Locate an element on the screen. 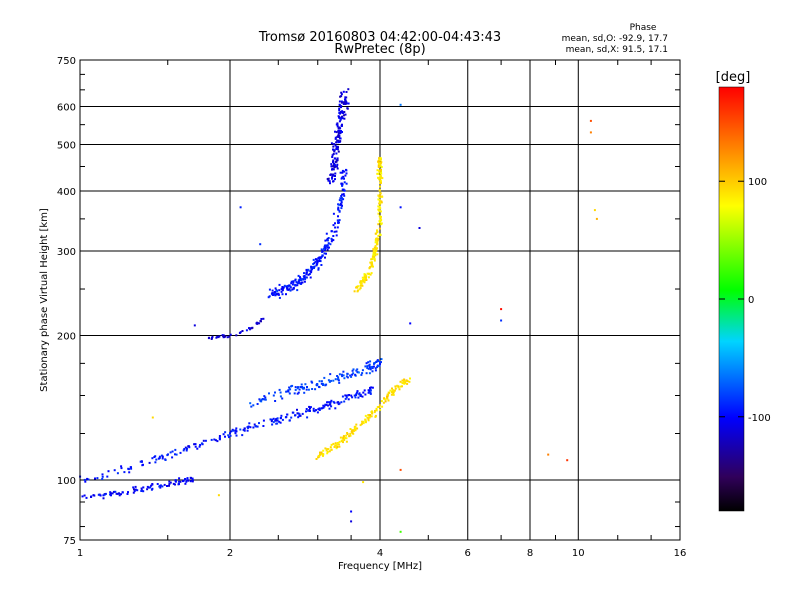  y-tick-label: 500 is located at coordinates (66, 146).